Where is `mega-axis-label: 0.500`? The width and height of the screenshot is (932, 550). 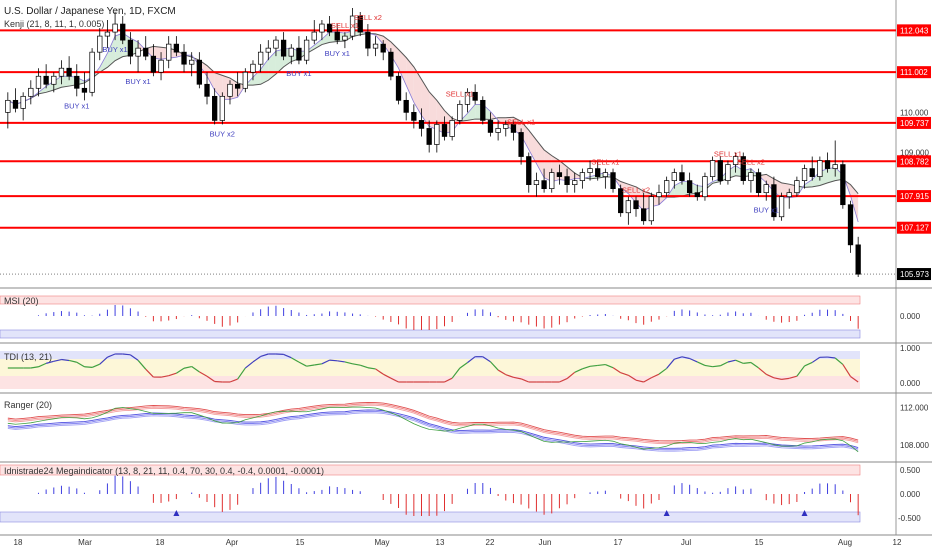
mega-axis-label: 0.500 is located at coordinates (910, 470).